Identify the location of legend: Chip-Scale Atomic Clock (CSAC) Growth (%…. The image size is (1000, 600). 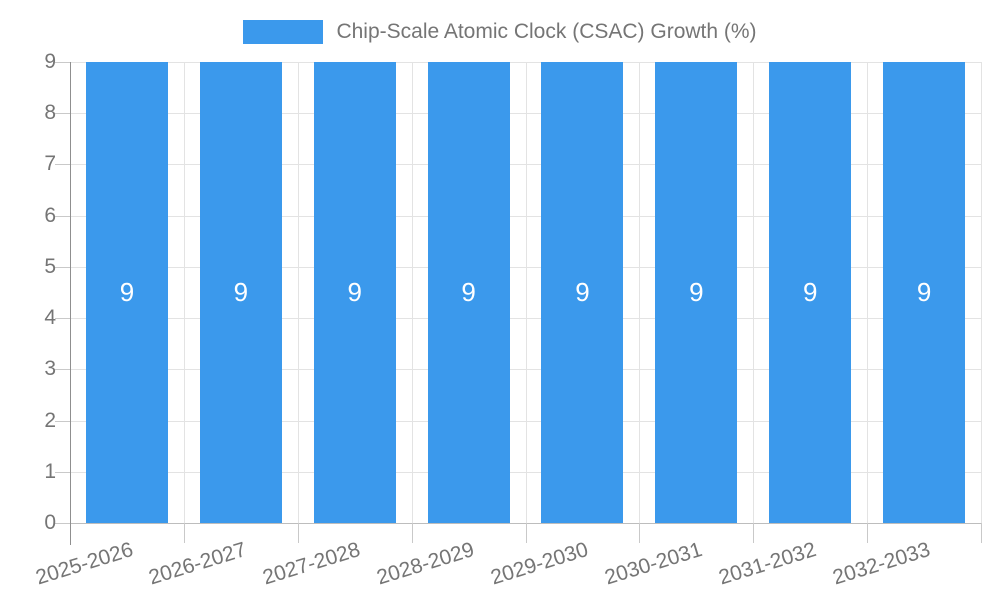
(500, 32).